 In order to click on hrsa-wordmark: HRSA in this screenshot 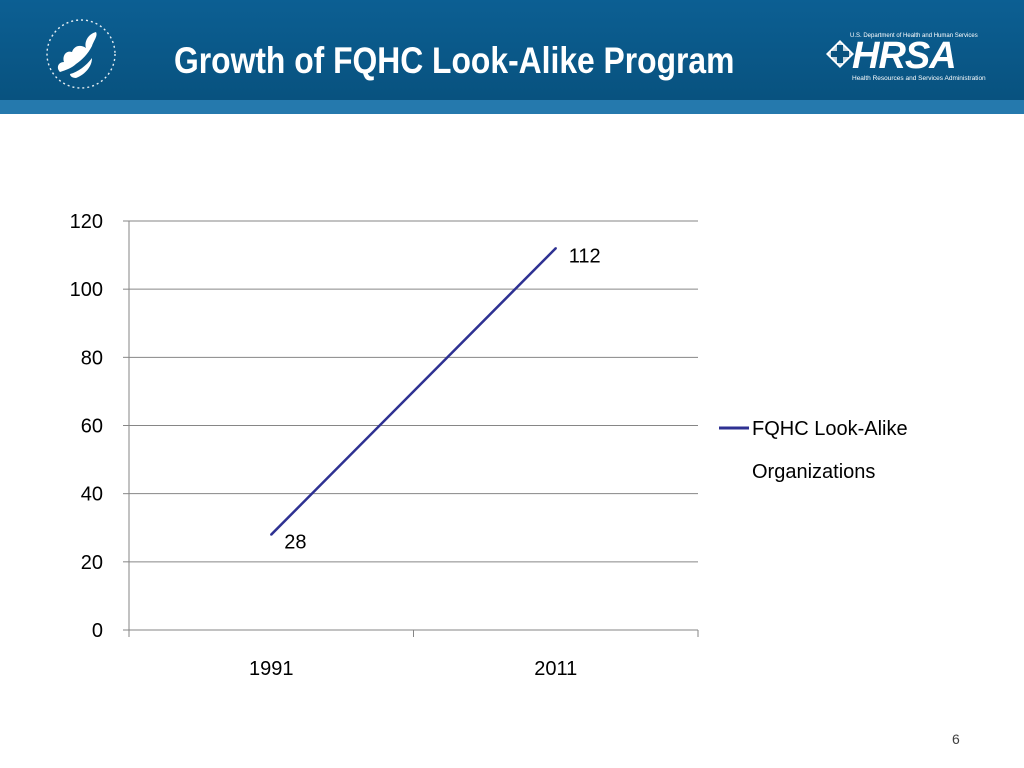, I will do `click(904, 56)`.